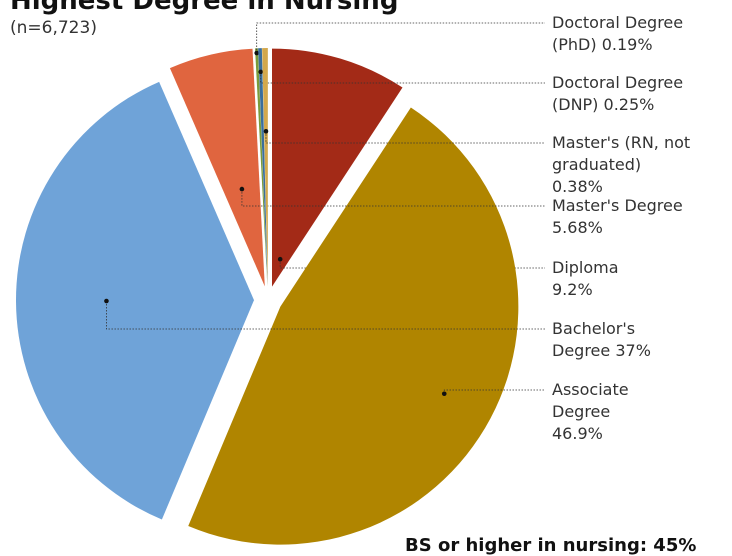 This screenshot has width=732, height=556. What do you see at coordinates (53, 28) in the screenshot?
I see `chart-subtitle: (n=6,723)` at bounding box center [53, 28].